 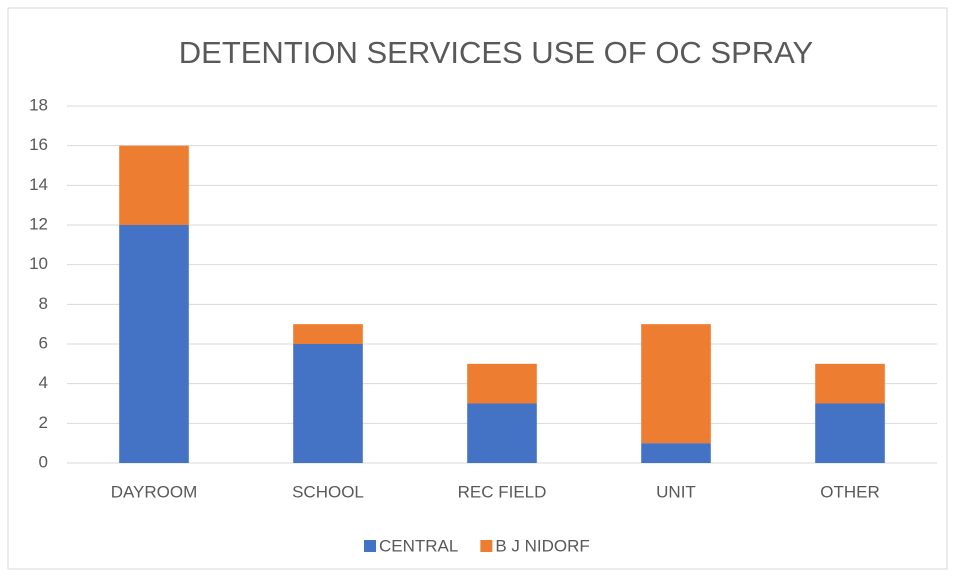 I want to click on y-tick-label: 14, so click(x=38, y=184).